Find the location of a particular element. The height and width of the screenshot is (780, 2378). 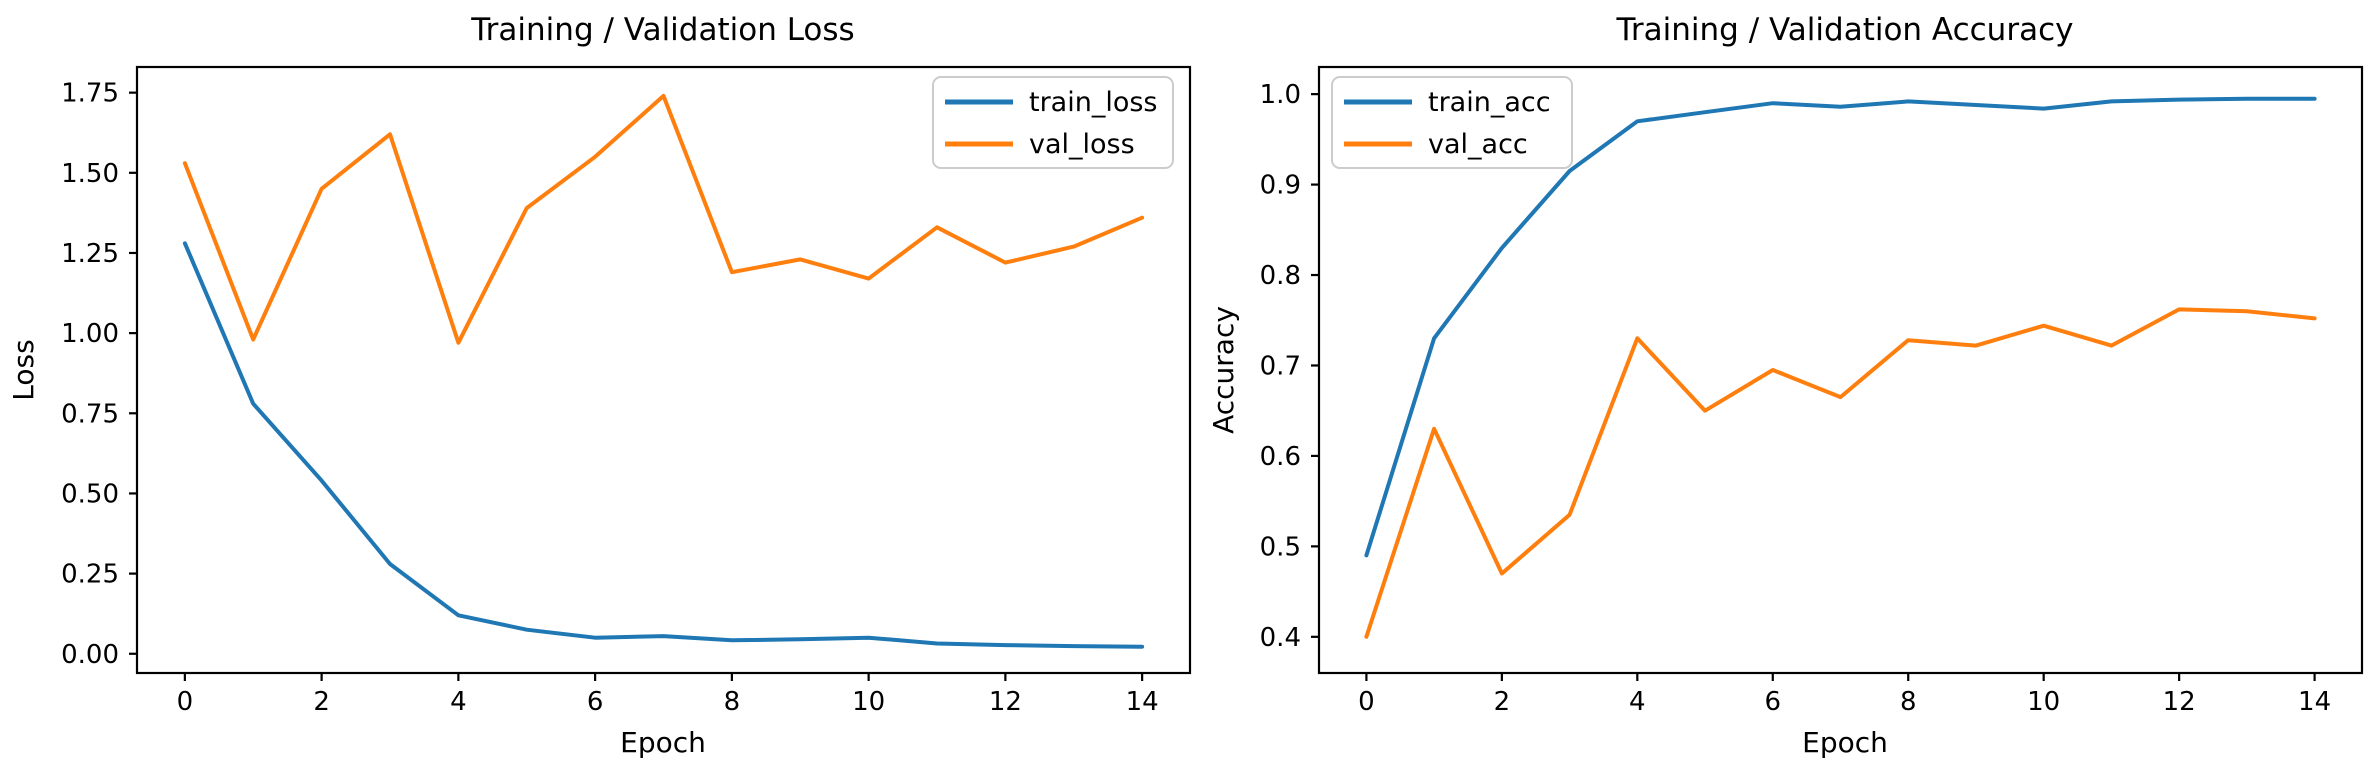

legend: train_loss val_loss is located at coordinates (1053, 122).